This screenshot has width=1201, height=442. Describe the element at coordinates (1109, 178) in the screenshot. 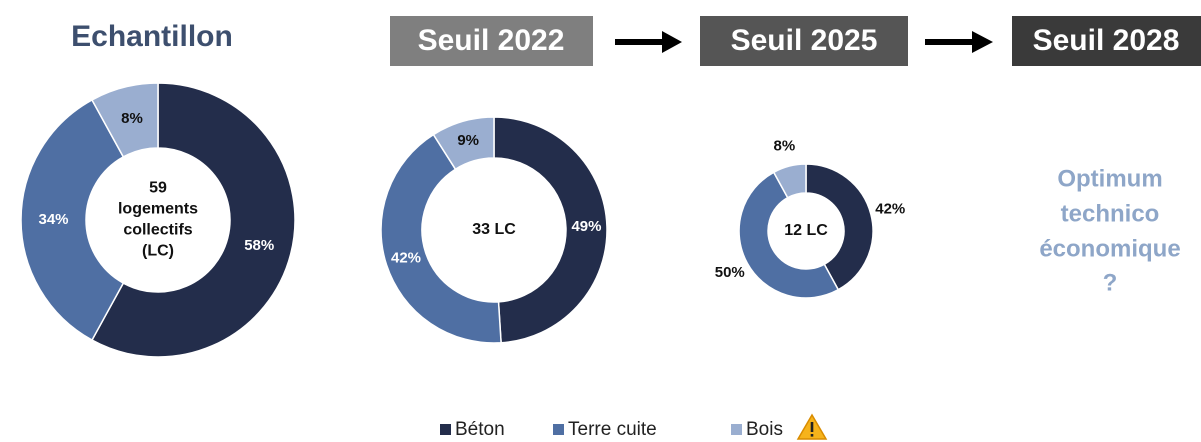

I see `stage-text: Optimum` at that location.